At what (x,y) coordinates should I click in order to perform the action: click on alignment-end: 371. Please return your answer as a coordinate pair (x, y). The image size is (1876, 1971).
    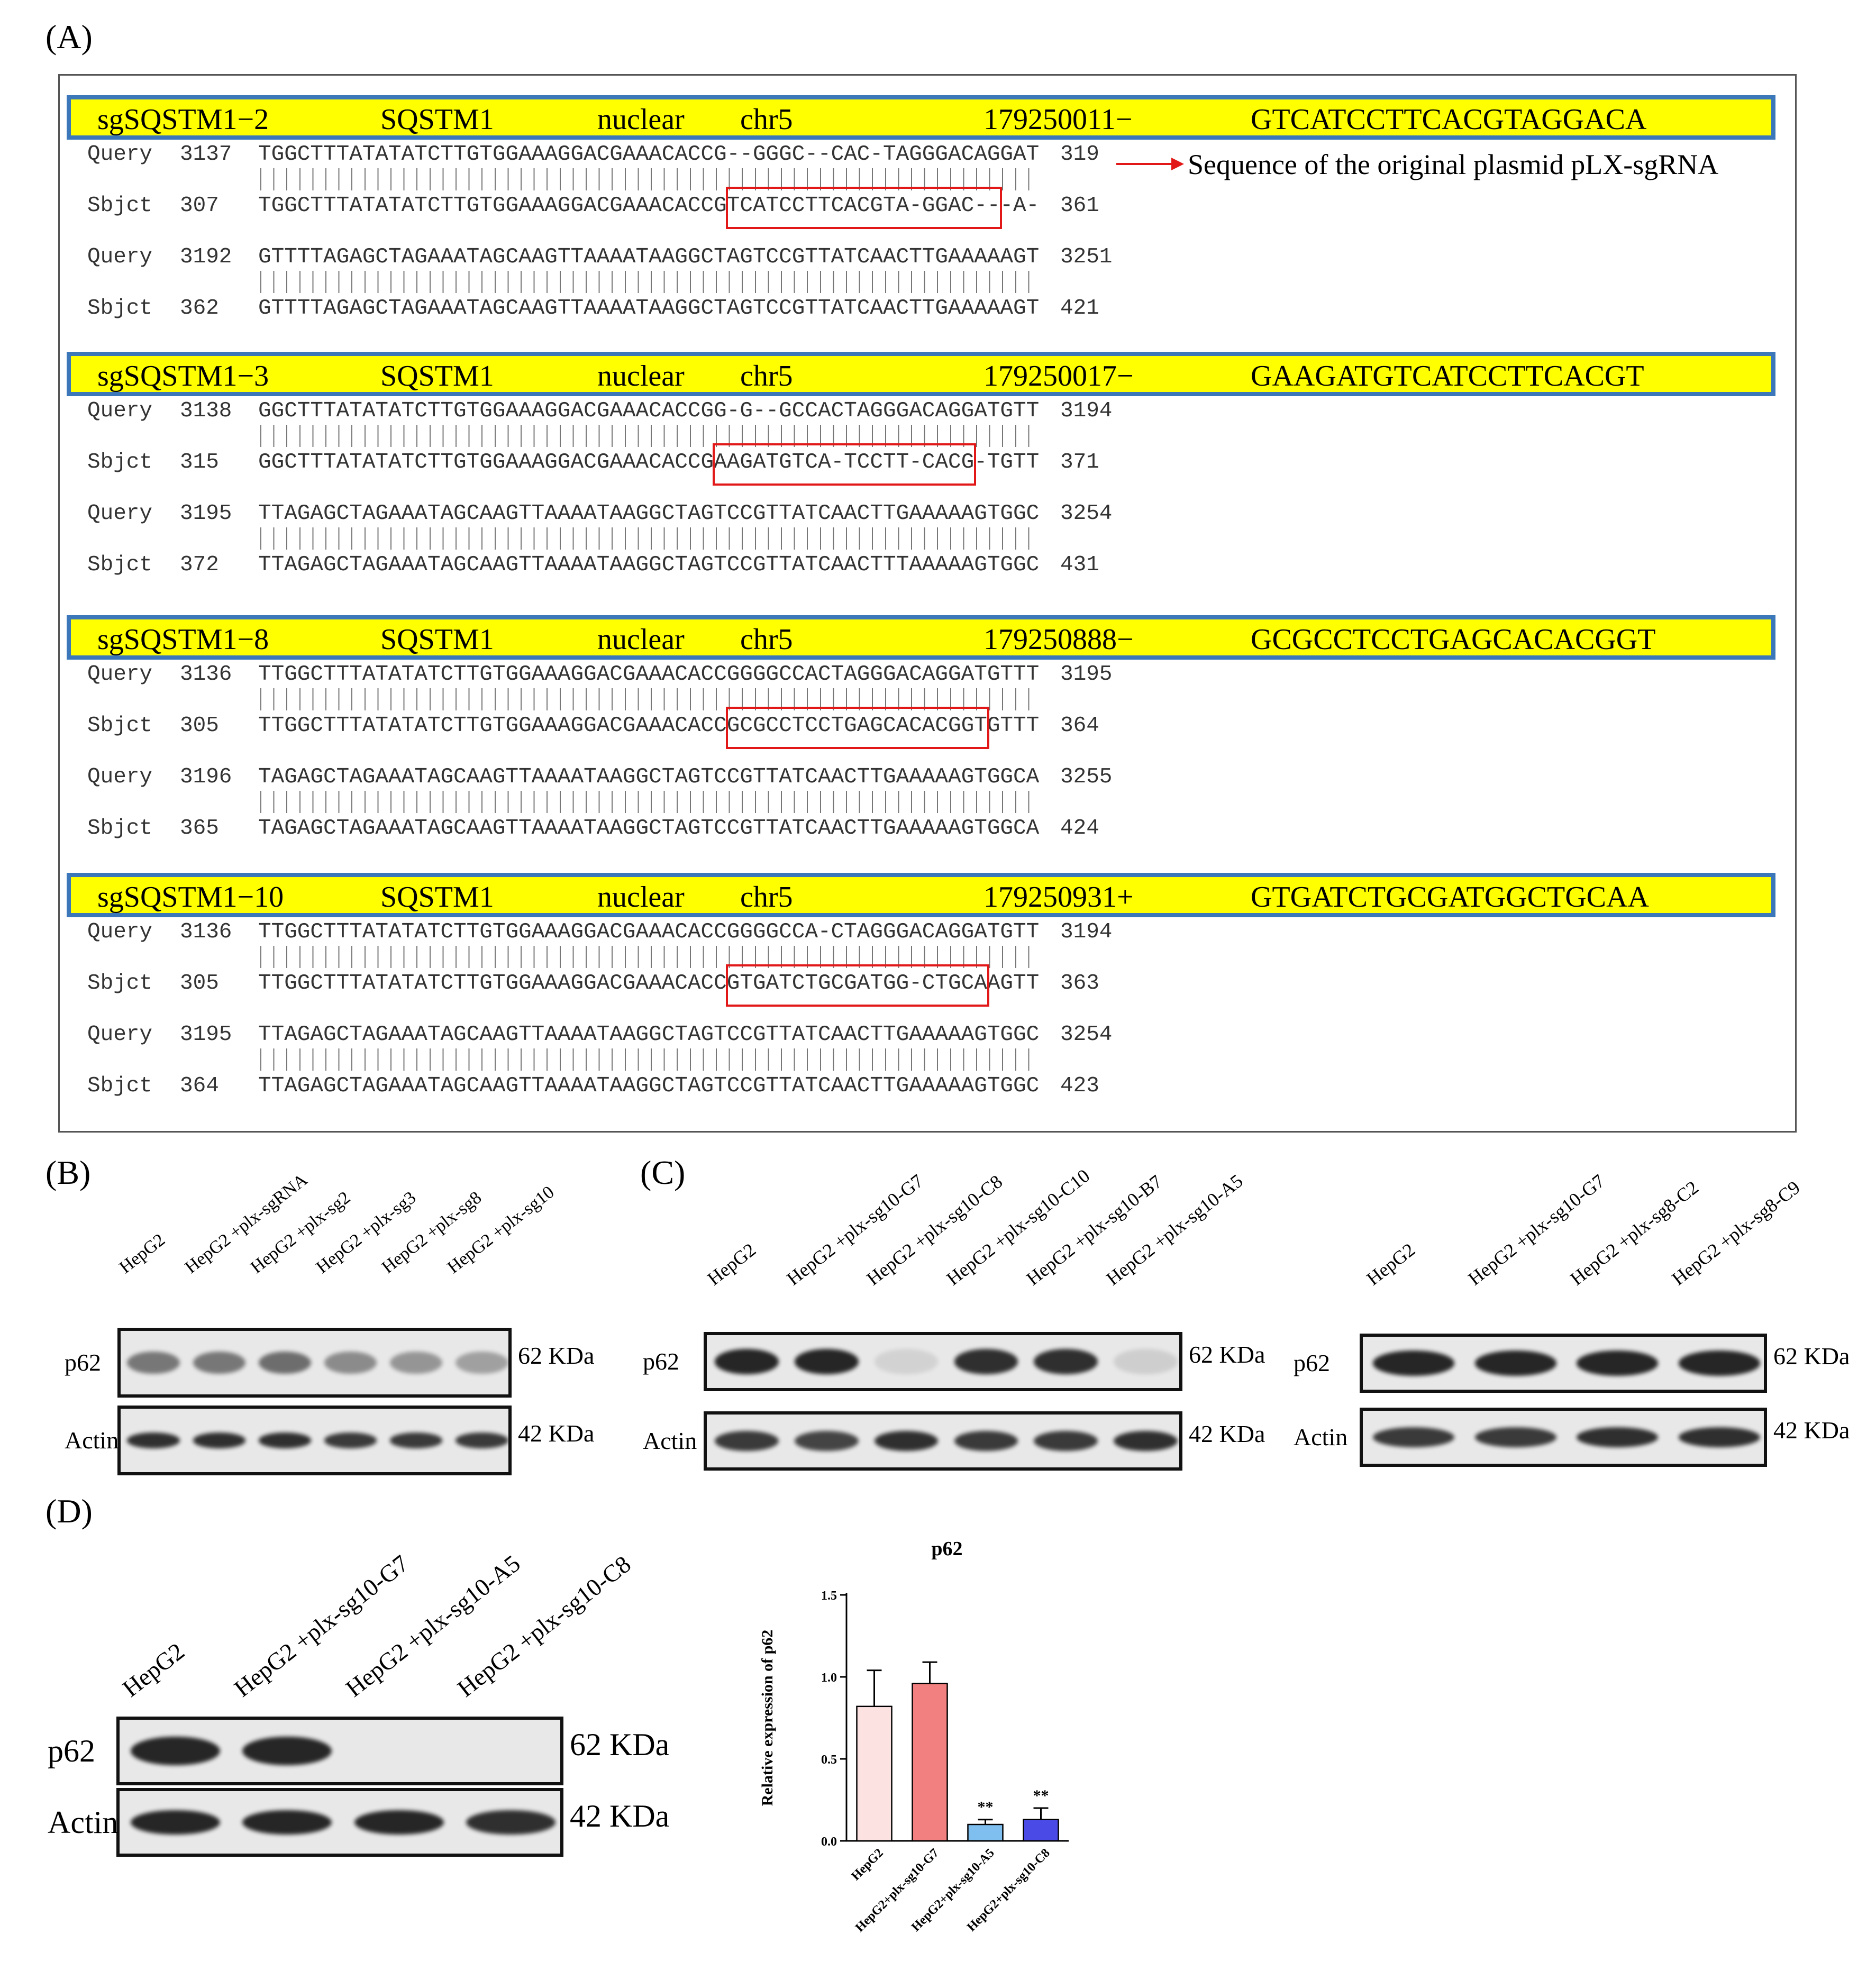
    Looking at the image, I should click on (1079, 462).